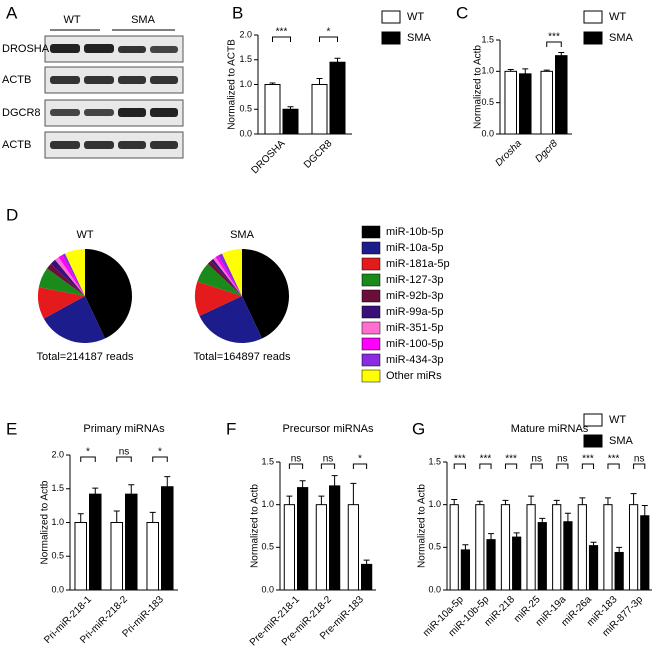 The image size is (660, 652). Describe the element at coordinates (329, 32) in the screenshot. I see `significance-label: *` at that location.